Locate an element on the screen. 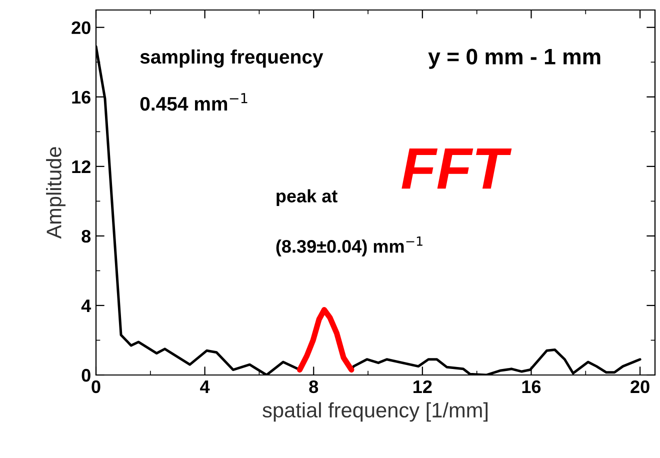 Image resolution: width=660 pixels, height=458 pixels. y-tick-label: 0 is located at coordinates (86, 375).